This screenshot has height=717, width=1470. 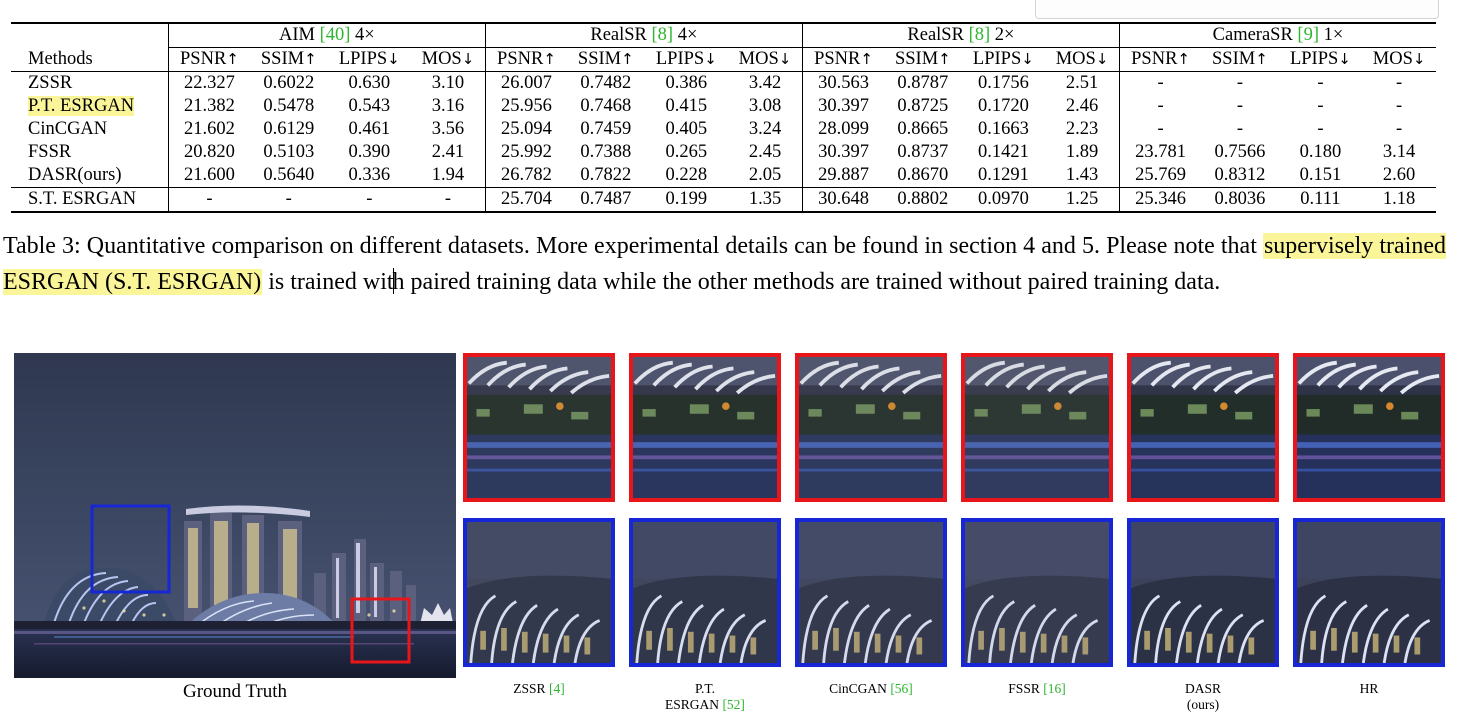 What do you see at coordinates (1082, 129) in the screenshot?
I see `value-cell: 2.23` at bounding box center [1082, 129].